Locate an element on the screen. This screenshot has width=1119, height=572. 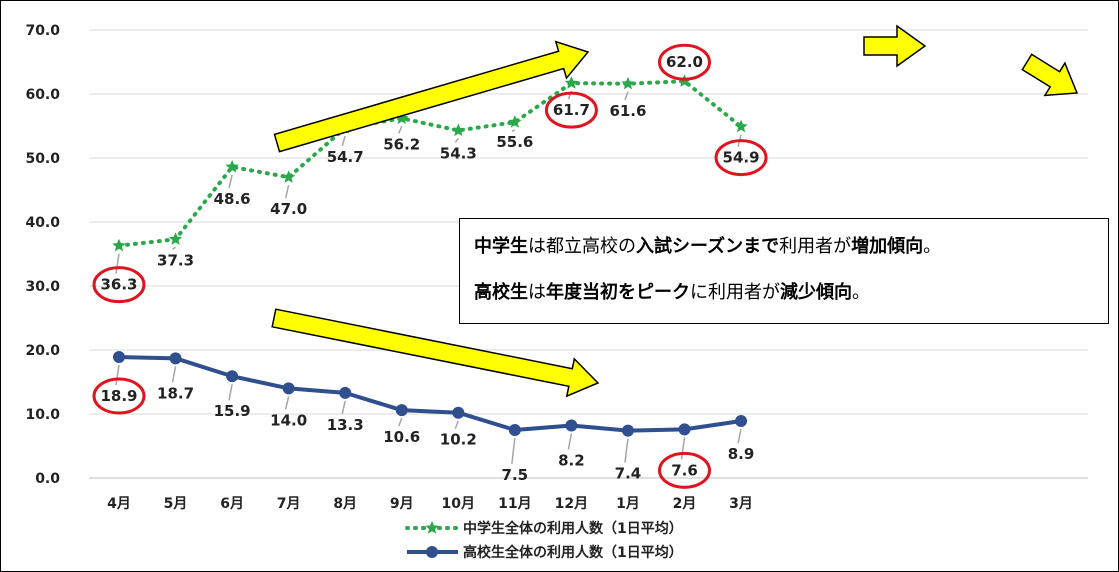
x-tick-label: 11月 is located at coordinates (514, 504).